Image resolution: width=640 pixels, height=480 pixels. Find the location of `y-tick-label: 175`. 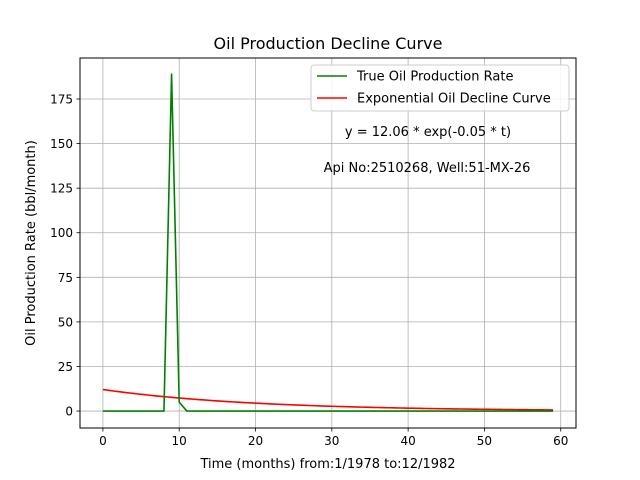

y-tick-label: 175 is located at coordinates (61, 100).